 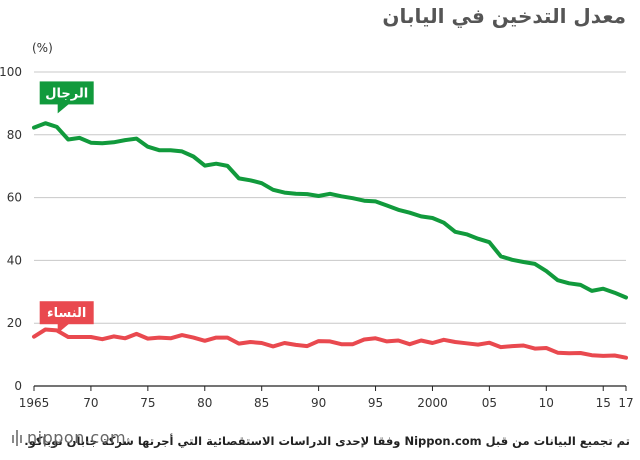 What do you see at coordinates (318, 403) in the screenshot?
I see `x-tick-label: 90` at bounding box center [318, 403].